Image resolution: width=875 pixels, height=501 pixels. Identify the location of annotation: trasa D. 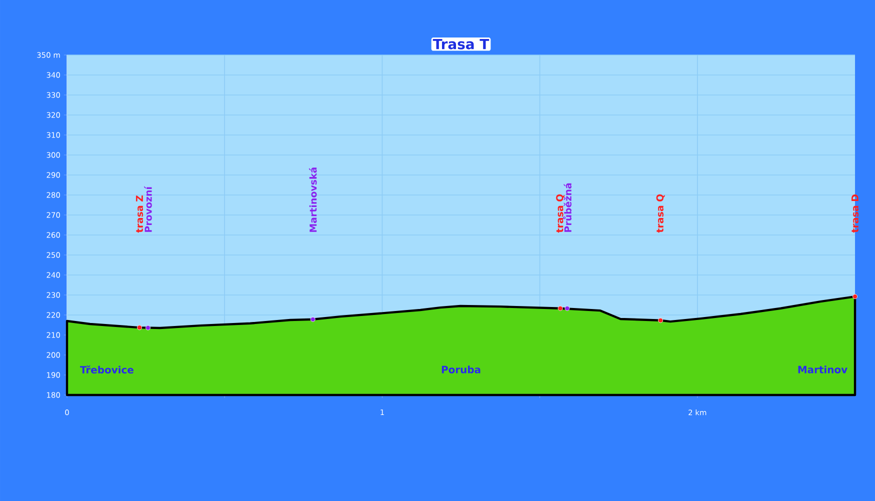
(855, 213).